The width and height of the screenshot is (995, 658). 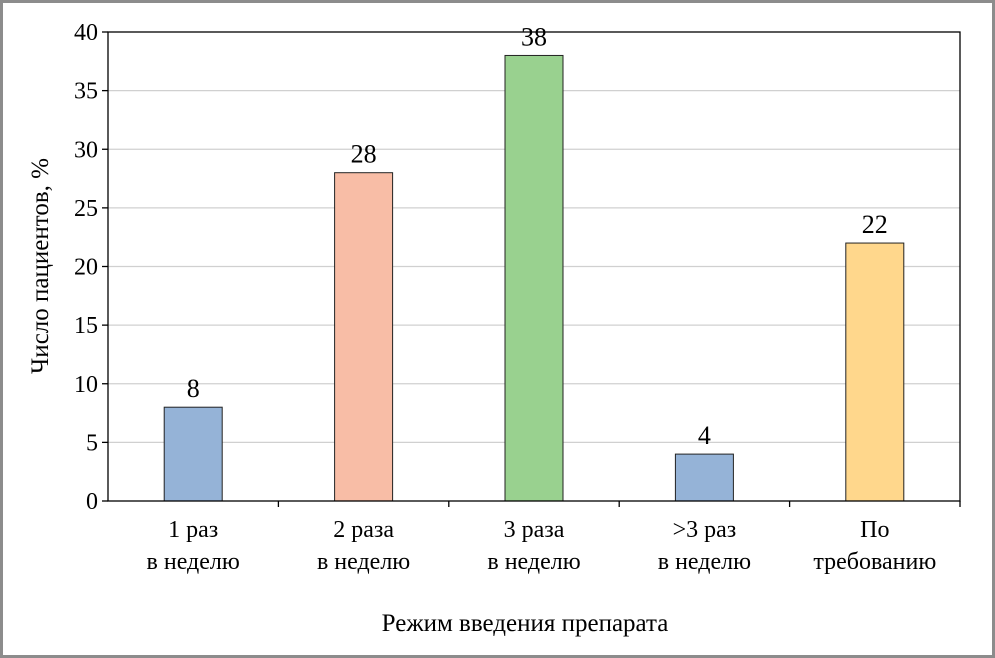 What do you see at coordinates (92, 443) in the screenshot?
I see `y-tick-label: 5` at bounding box center [92, 443].